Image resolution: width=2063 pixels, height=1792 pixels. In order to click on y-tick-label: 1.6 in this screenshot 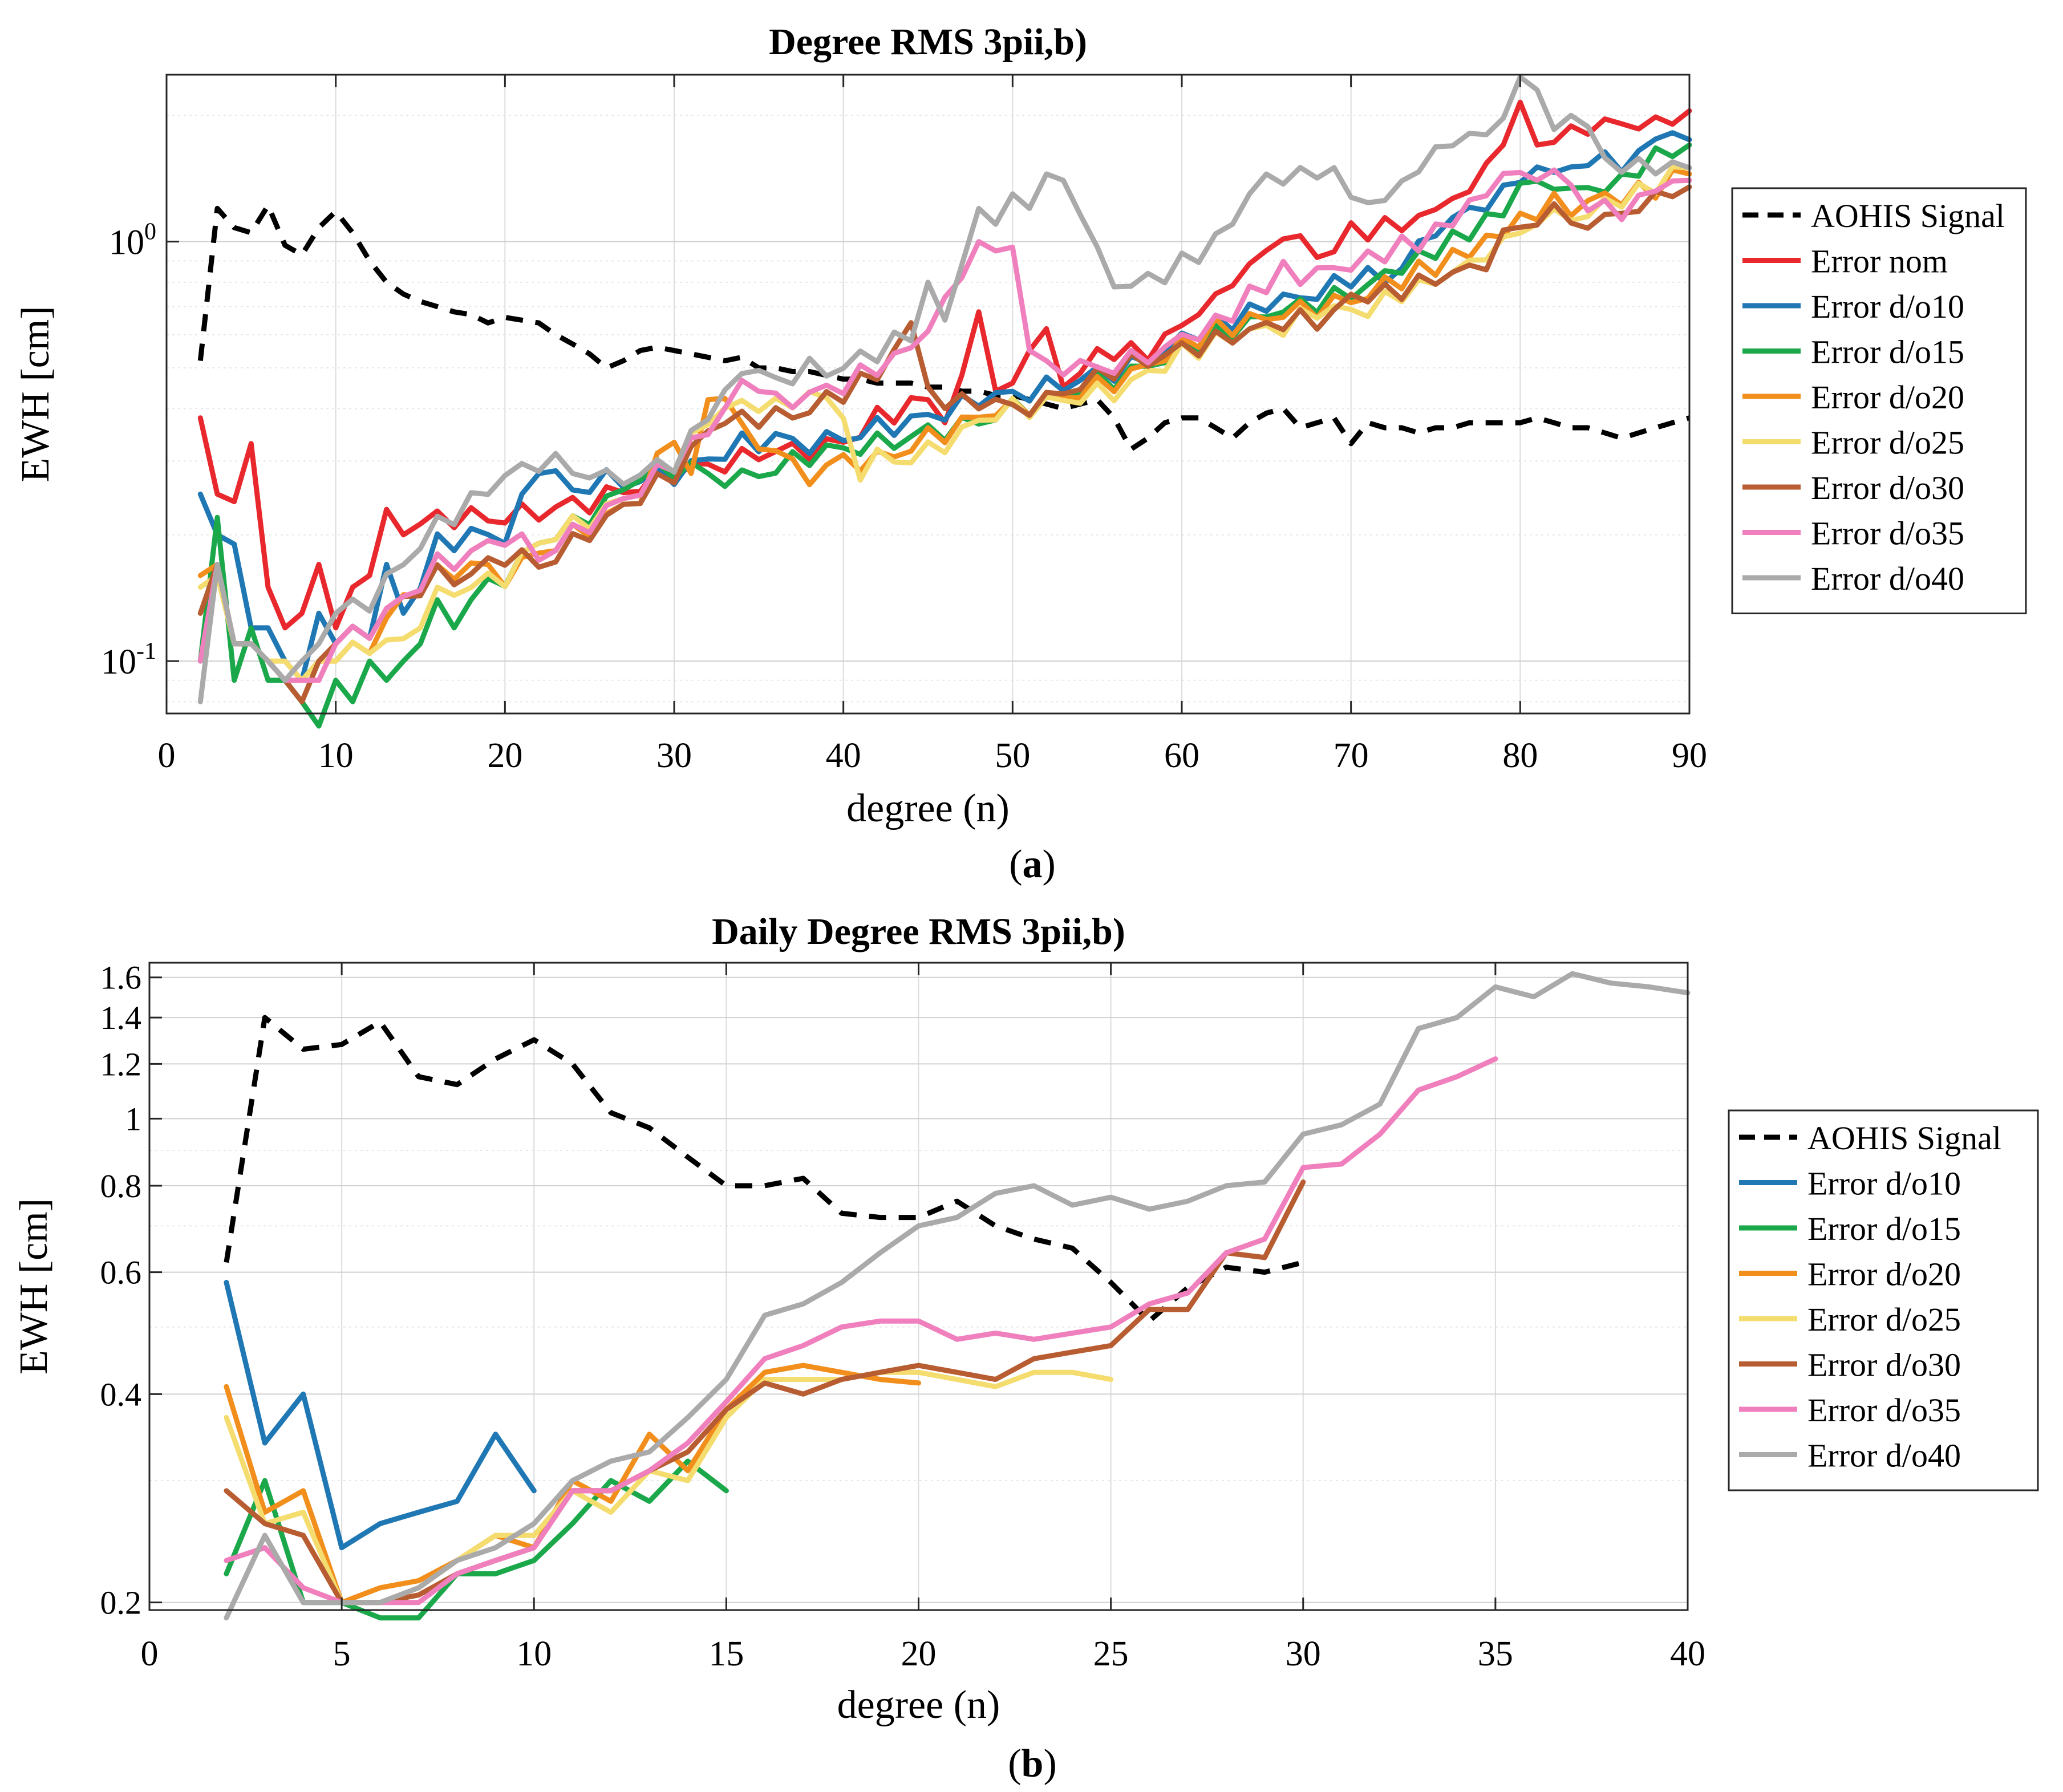, I will do `click(121, 977)`.